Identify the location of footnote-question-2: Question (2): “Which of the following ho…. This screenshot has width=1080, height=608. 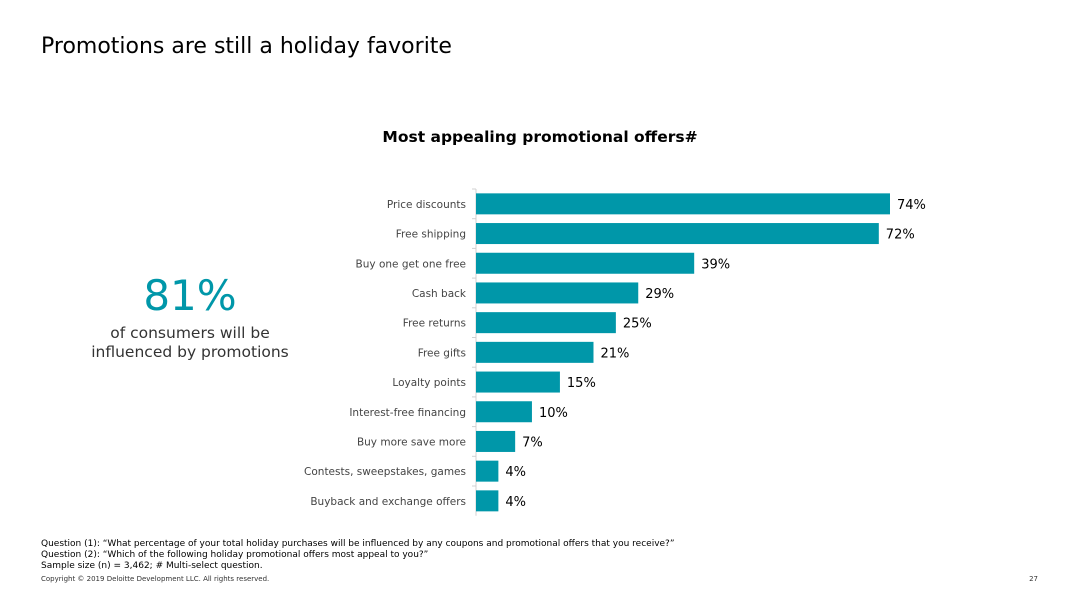
(235, 555).